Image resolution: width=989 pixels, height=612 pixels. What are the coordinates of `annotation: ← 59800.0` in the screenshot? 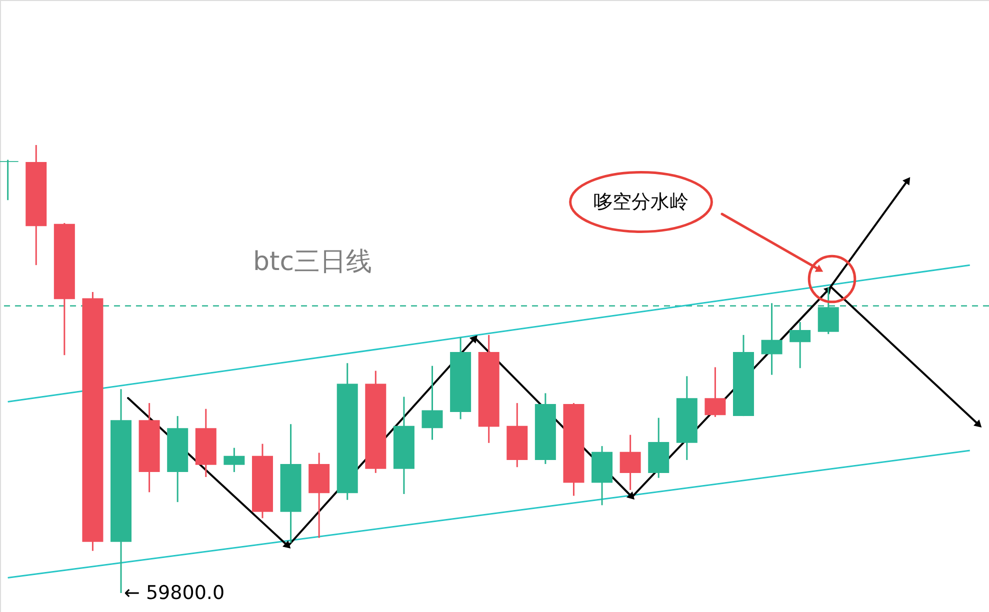 It's located at (174, 593).